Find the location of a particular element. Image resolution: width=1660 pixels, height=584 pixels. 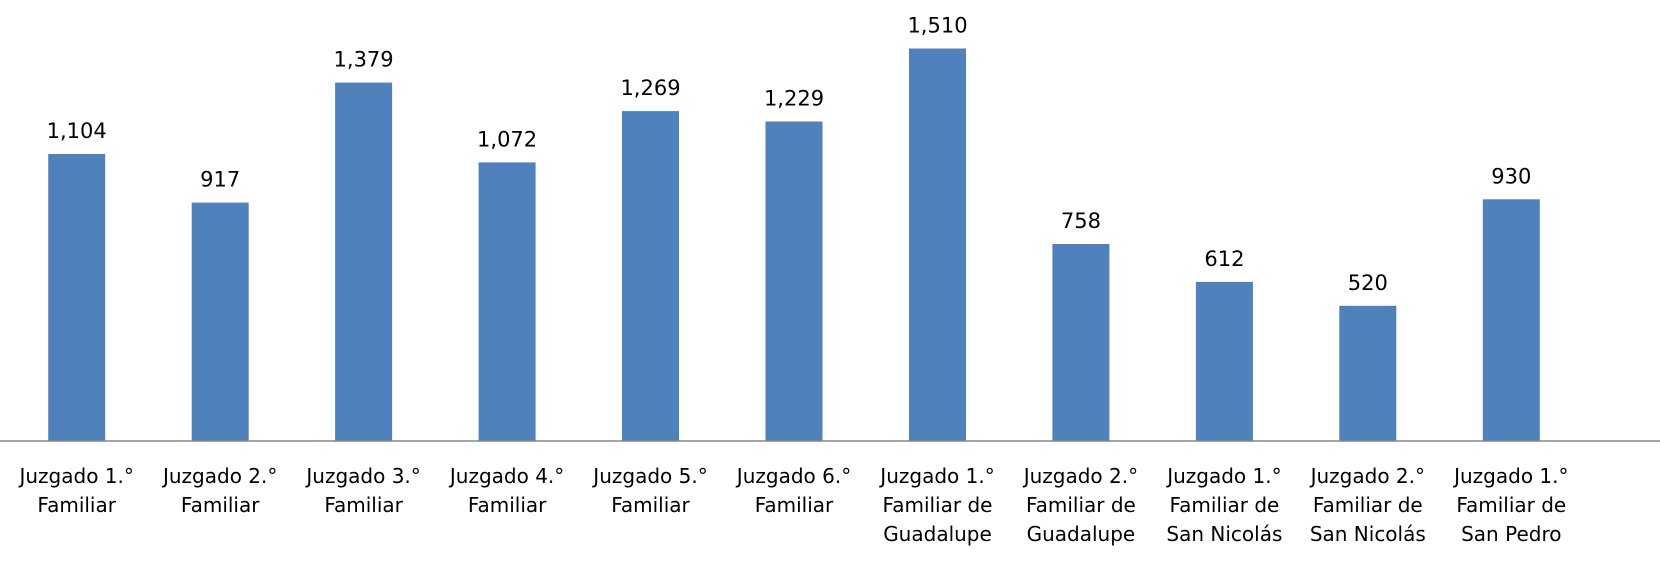

category-label-1-line-1: Juzgado 1.° is located at coordinates (75, 476).